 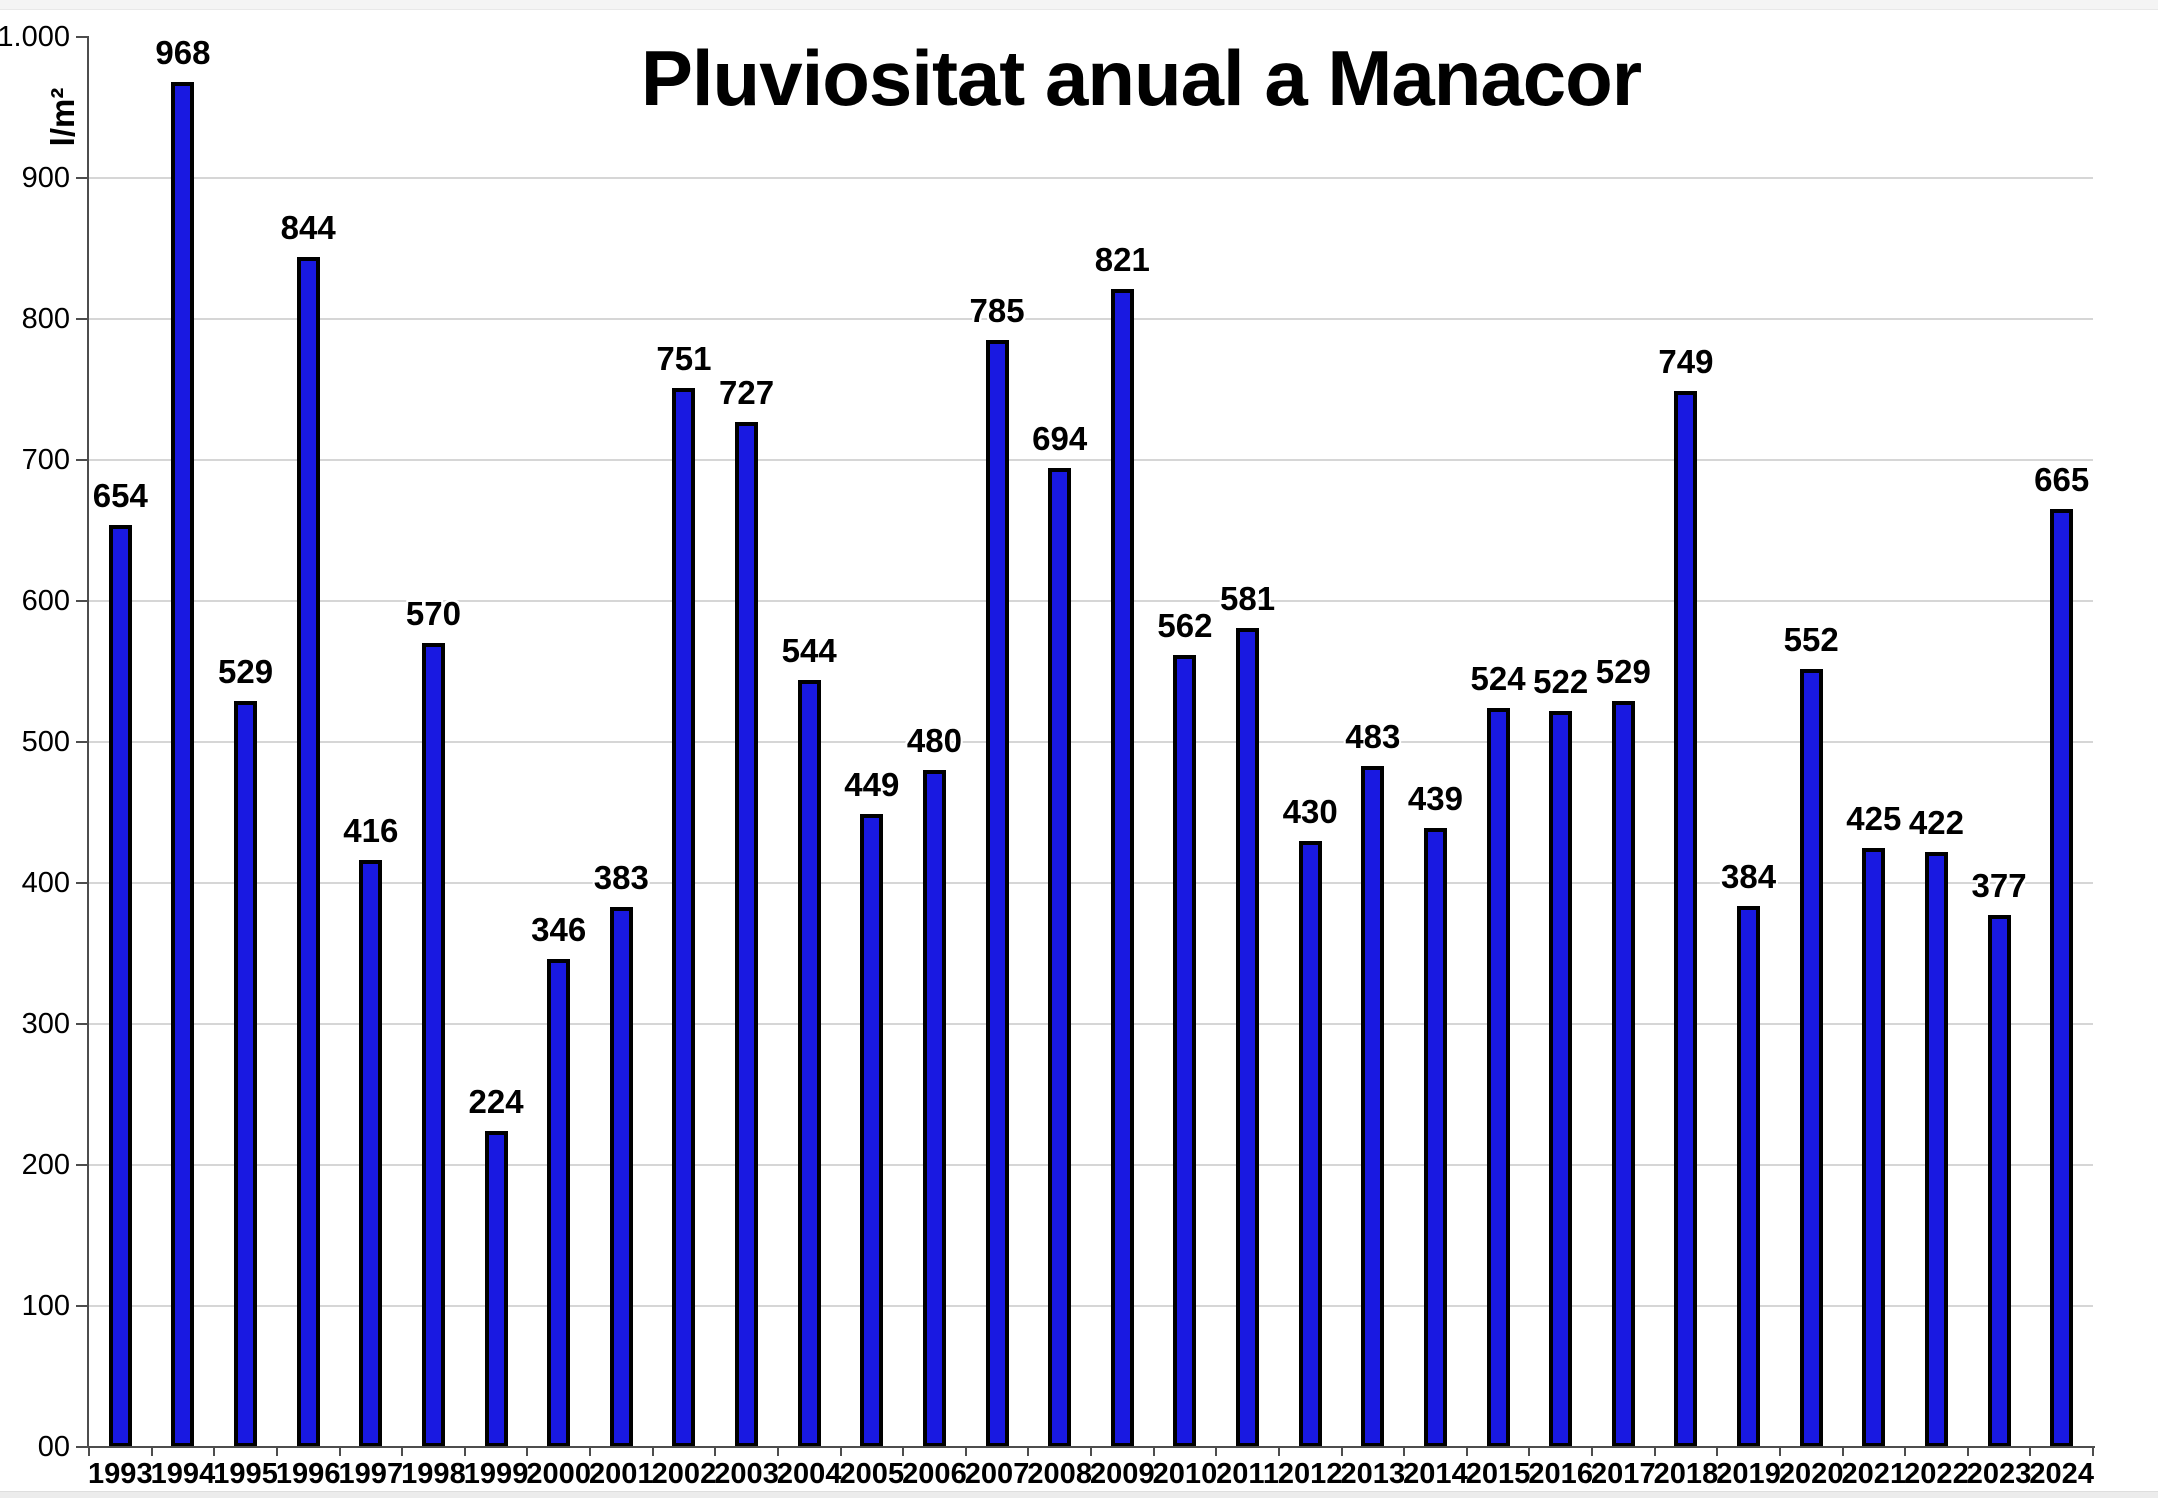 I want to click on bar-1994, so click(x=183, y=764).